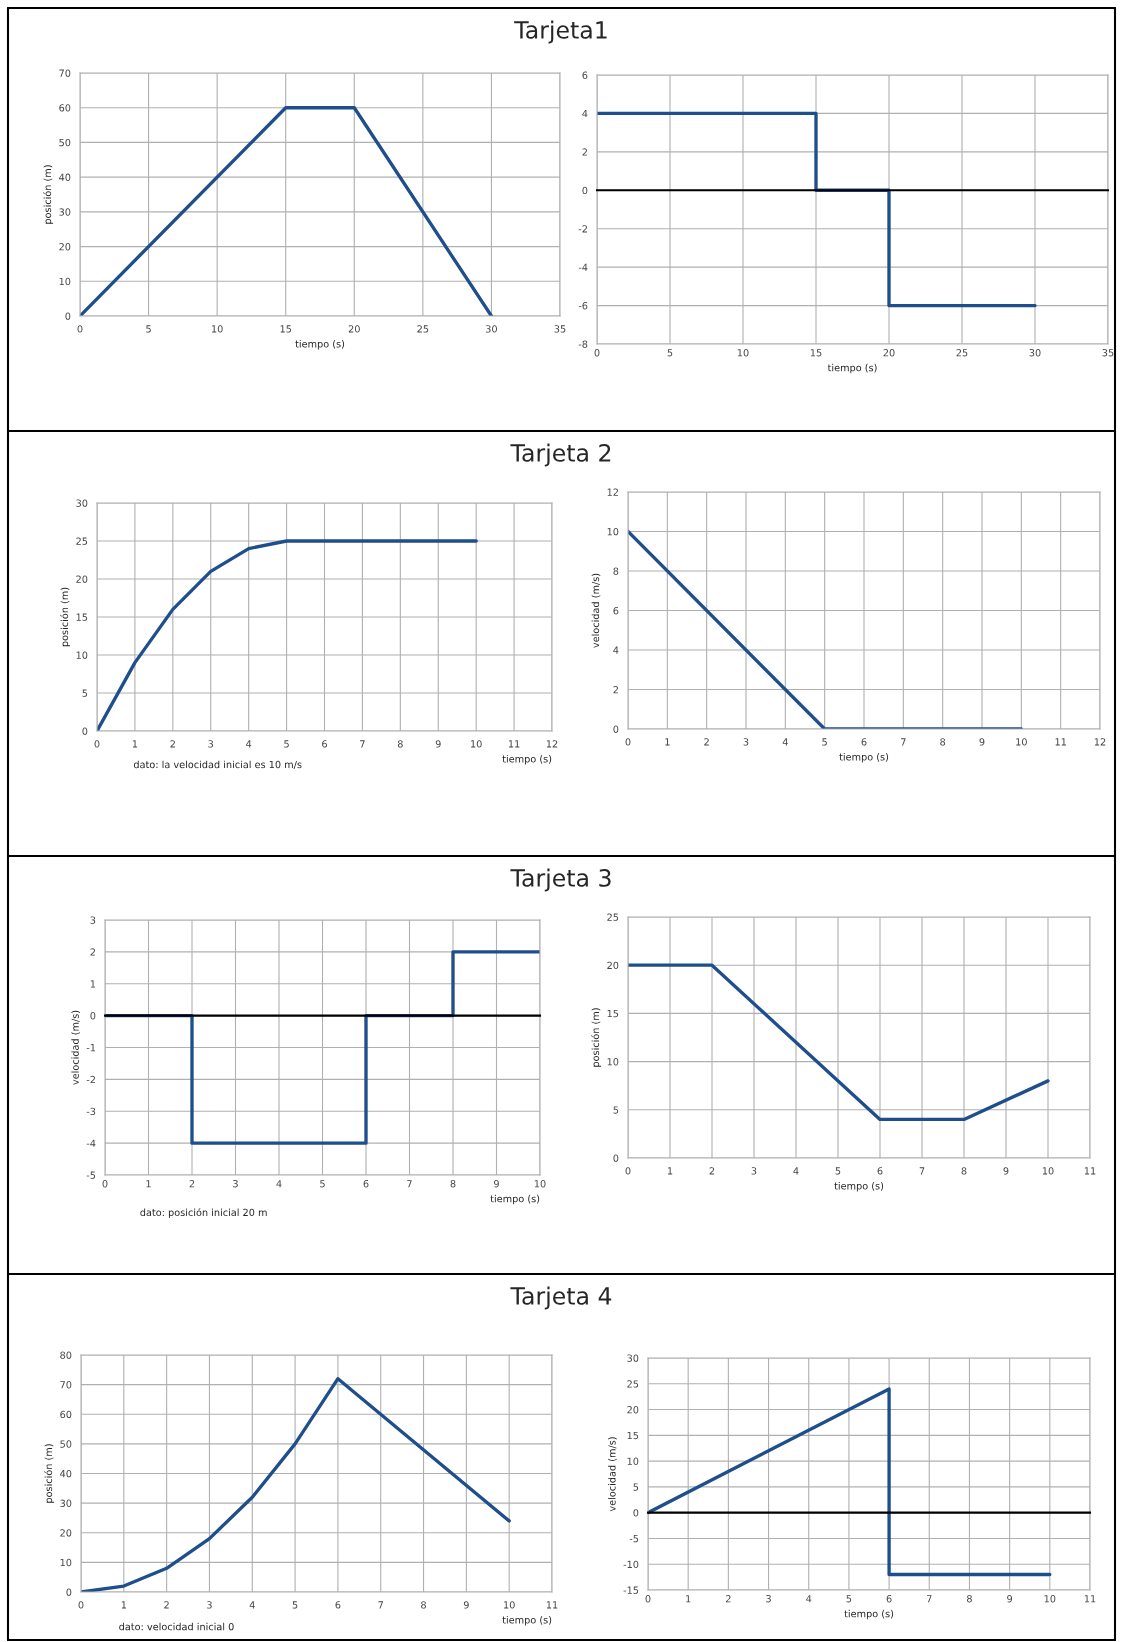  Describe the element at coordinates (66, 1385) in the screenshot. I see `y-tick-label: 70` at that location.